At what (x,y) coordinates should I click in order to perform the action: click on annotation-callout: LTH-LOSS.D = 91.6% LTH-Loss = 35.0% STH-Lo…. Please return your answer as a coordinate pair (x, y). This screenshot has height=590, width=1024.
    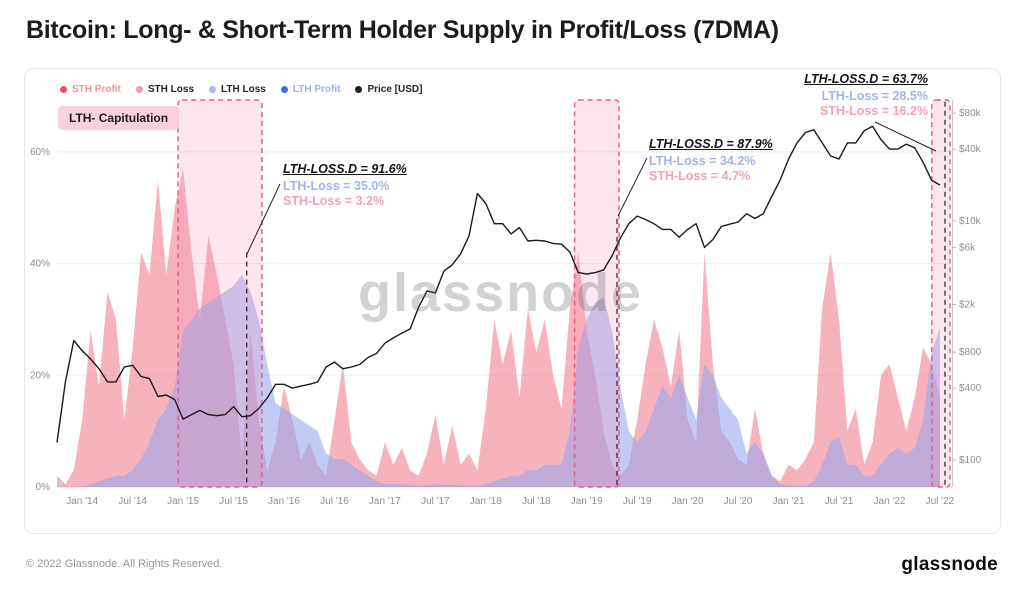
    Looking at the image, I should click on (345, 186).